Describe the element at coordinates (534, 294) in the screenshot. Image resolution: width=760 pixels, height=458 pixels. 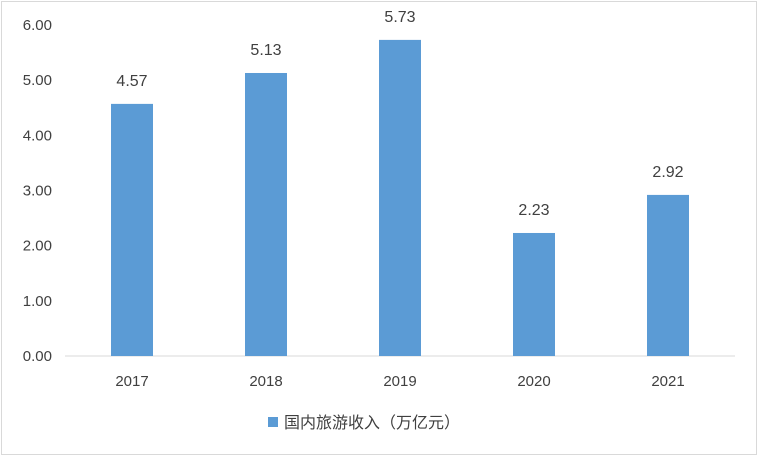
I see `bar-2020` at that location.